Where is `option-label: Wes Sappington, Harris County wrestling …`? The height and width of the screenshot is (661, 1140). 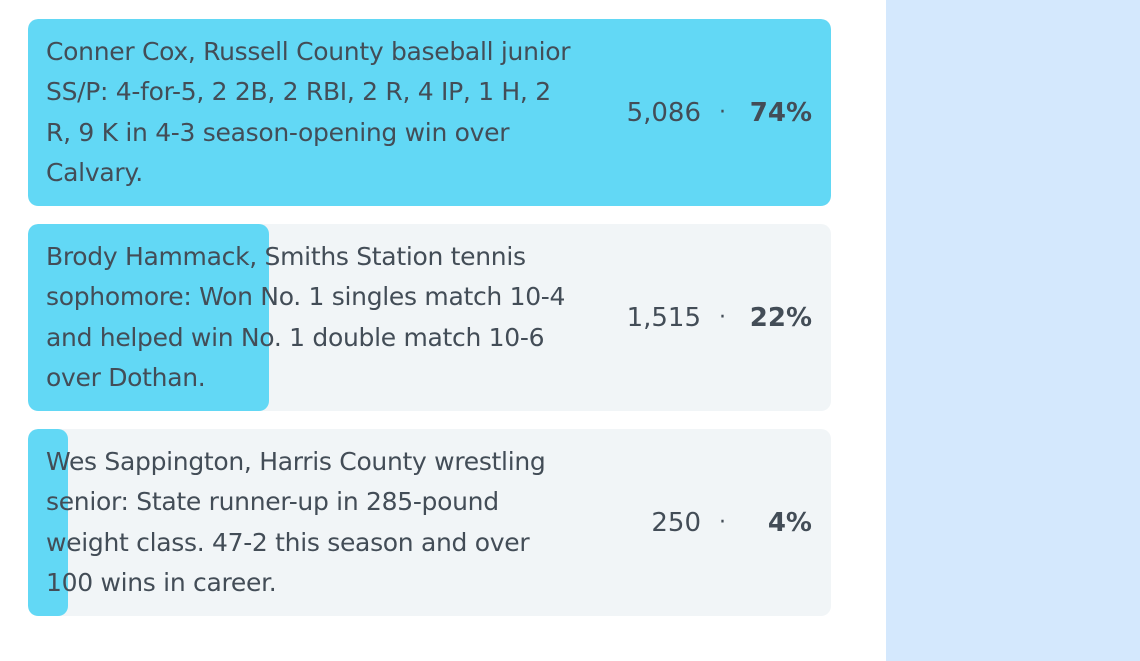 option-label: Wes Sappington, Harris County wrestling … is located at coordinates (296, 522).